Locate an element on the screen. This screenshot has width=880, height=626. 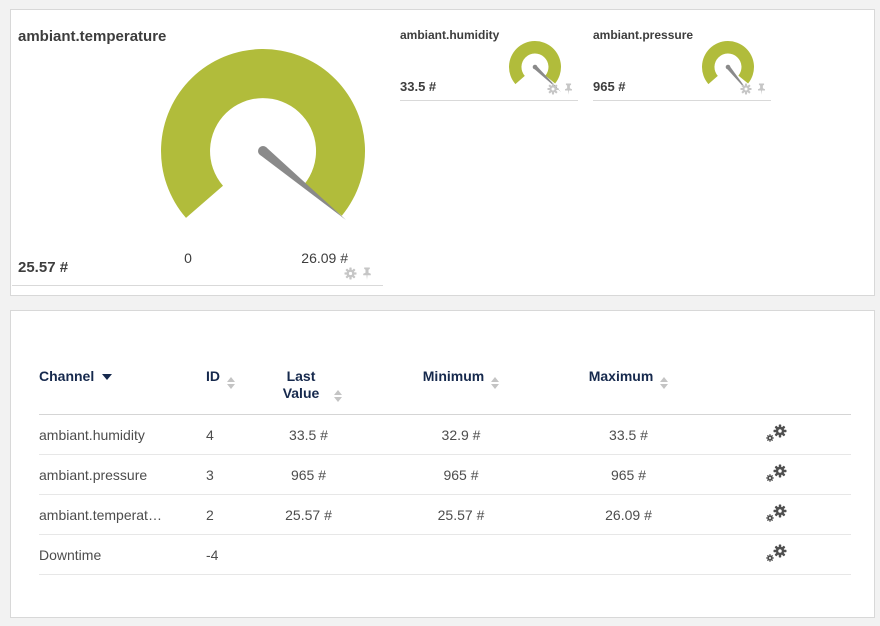
cell-last-value: 965 # is located at coordinates (308, 474).